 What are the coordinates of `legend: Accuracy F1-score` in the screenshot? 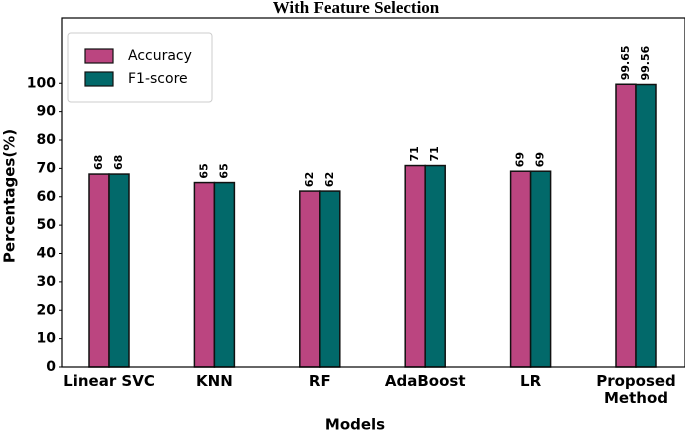 It's located at (140, 67).